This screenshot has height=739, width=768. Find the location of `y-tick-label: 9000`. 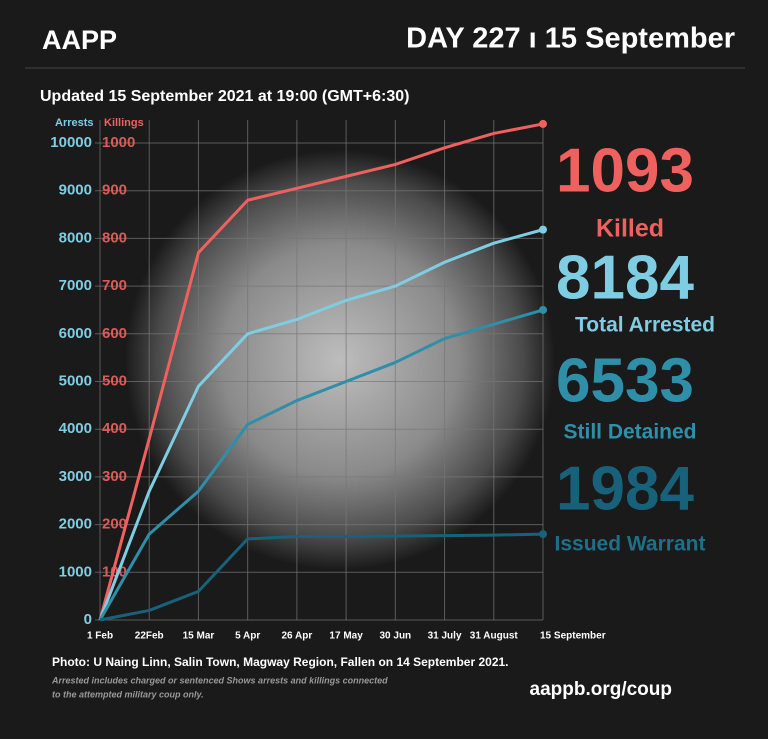

y-tick-label: 9000 is located at coordinates (75, 190).